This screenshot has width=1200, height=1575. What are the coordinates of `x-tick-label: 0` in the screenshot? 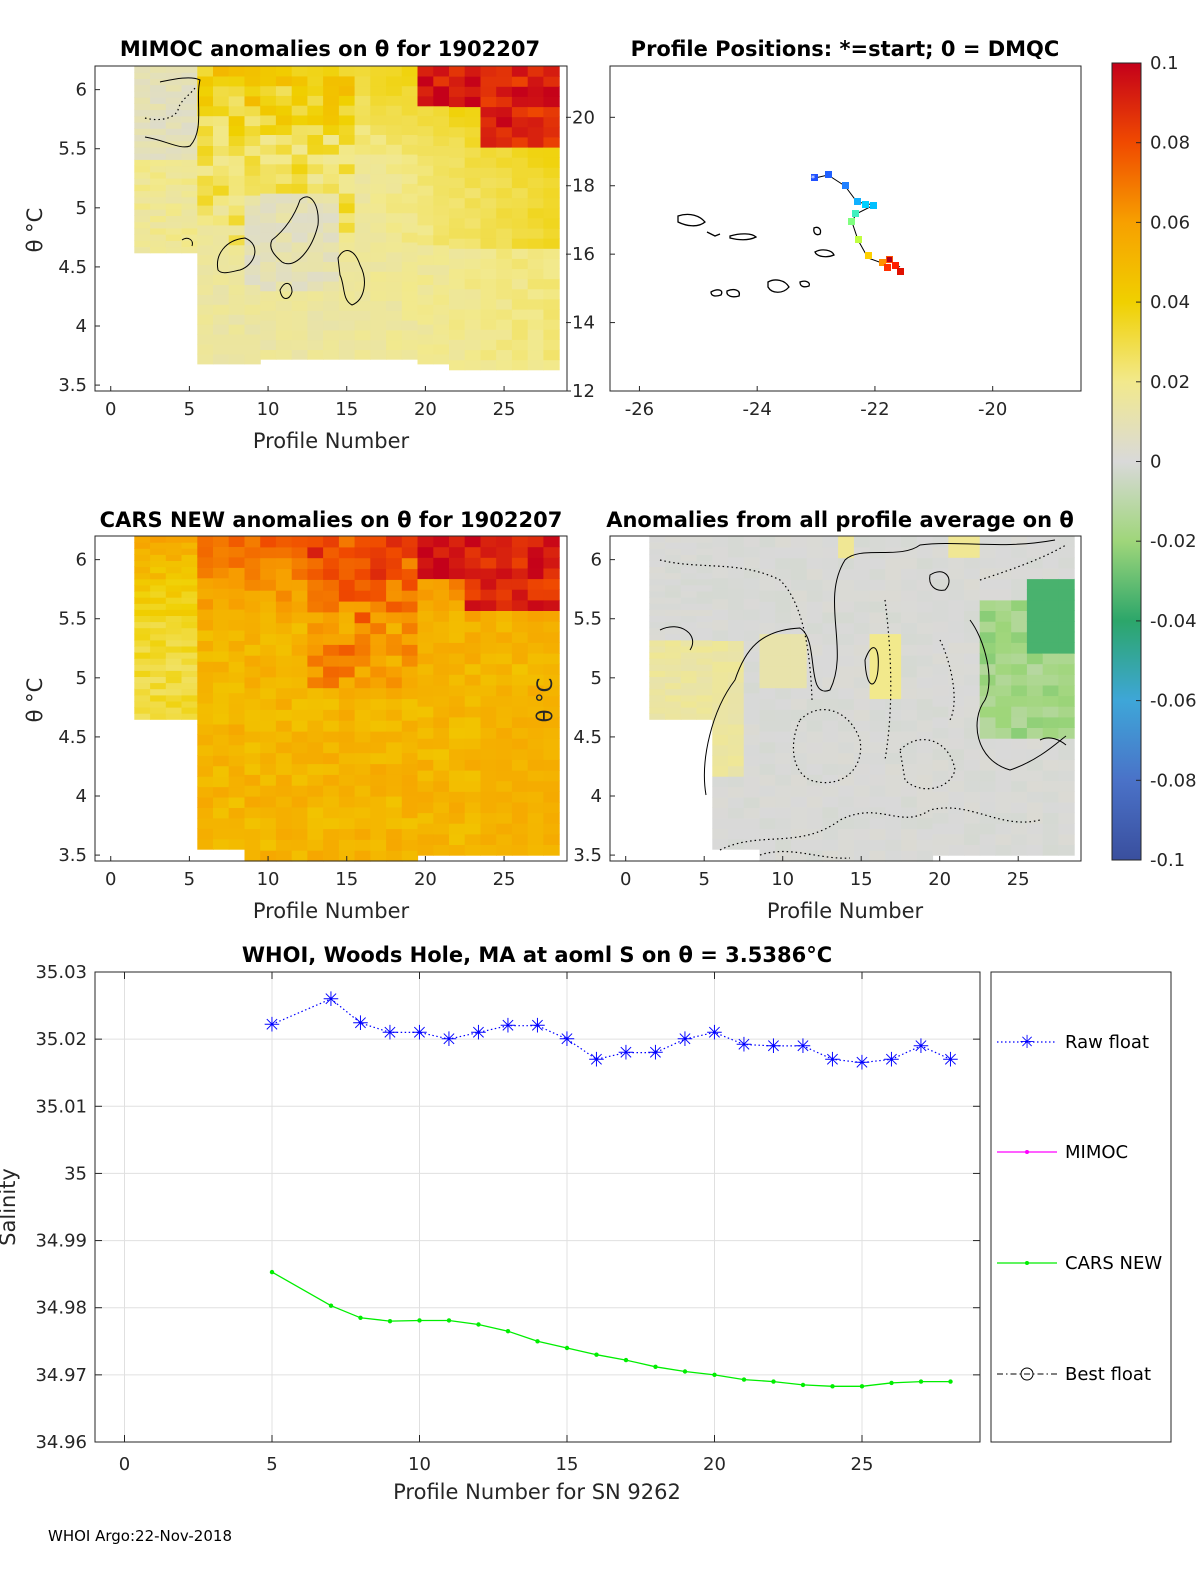 It's located at (110, 409).